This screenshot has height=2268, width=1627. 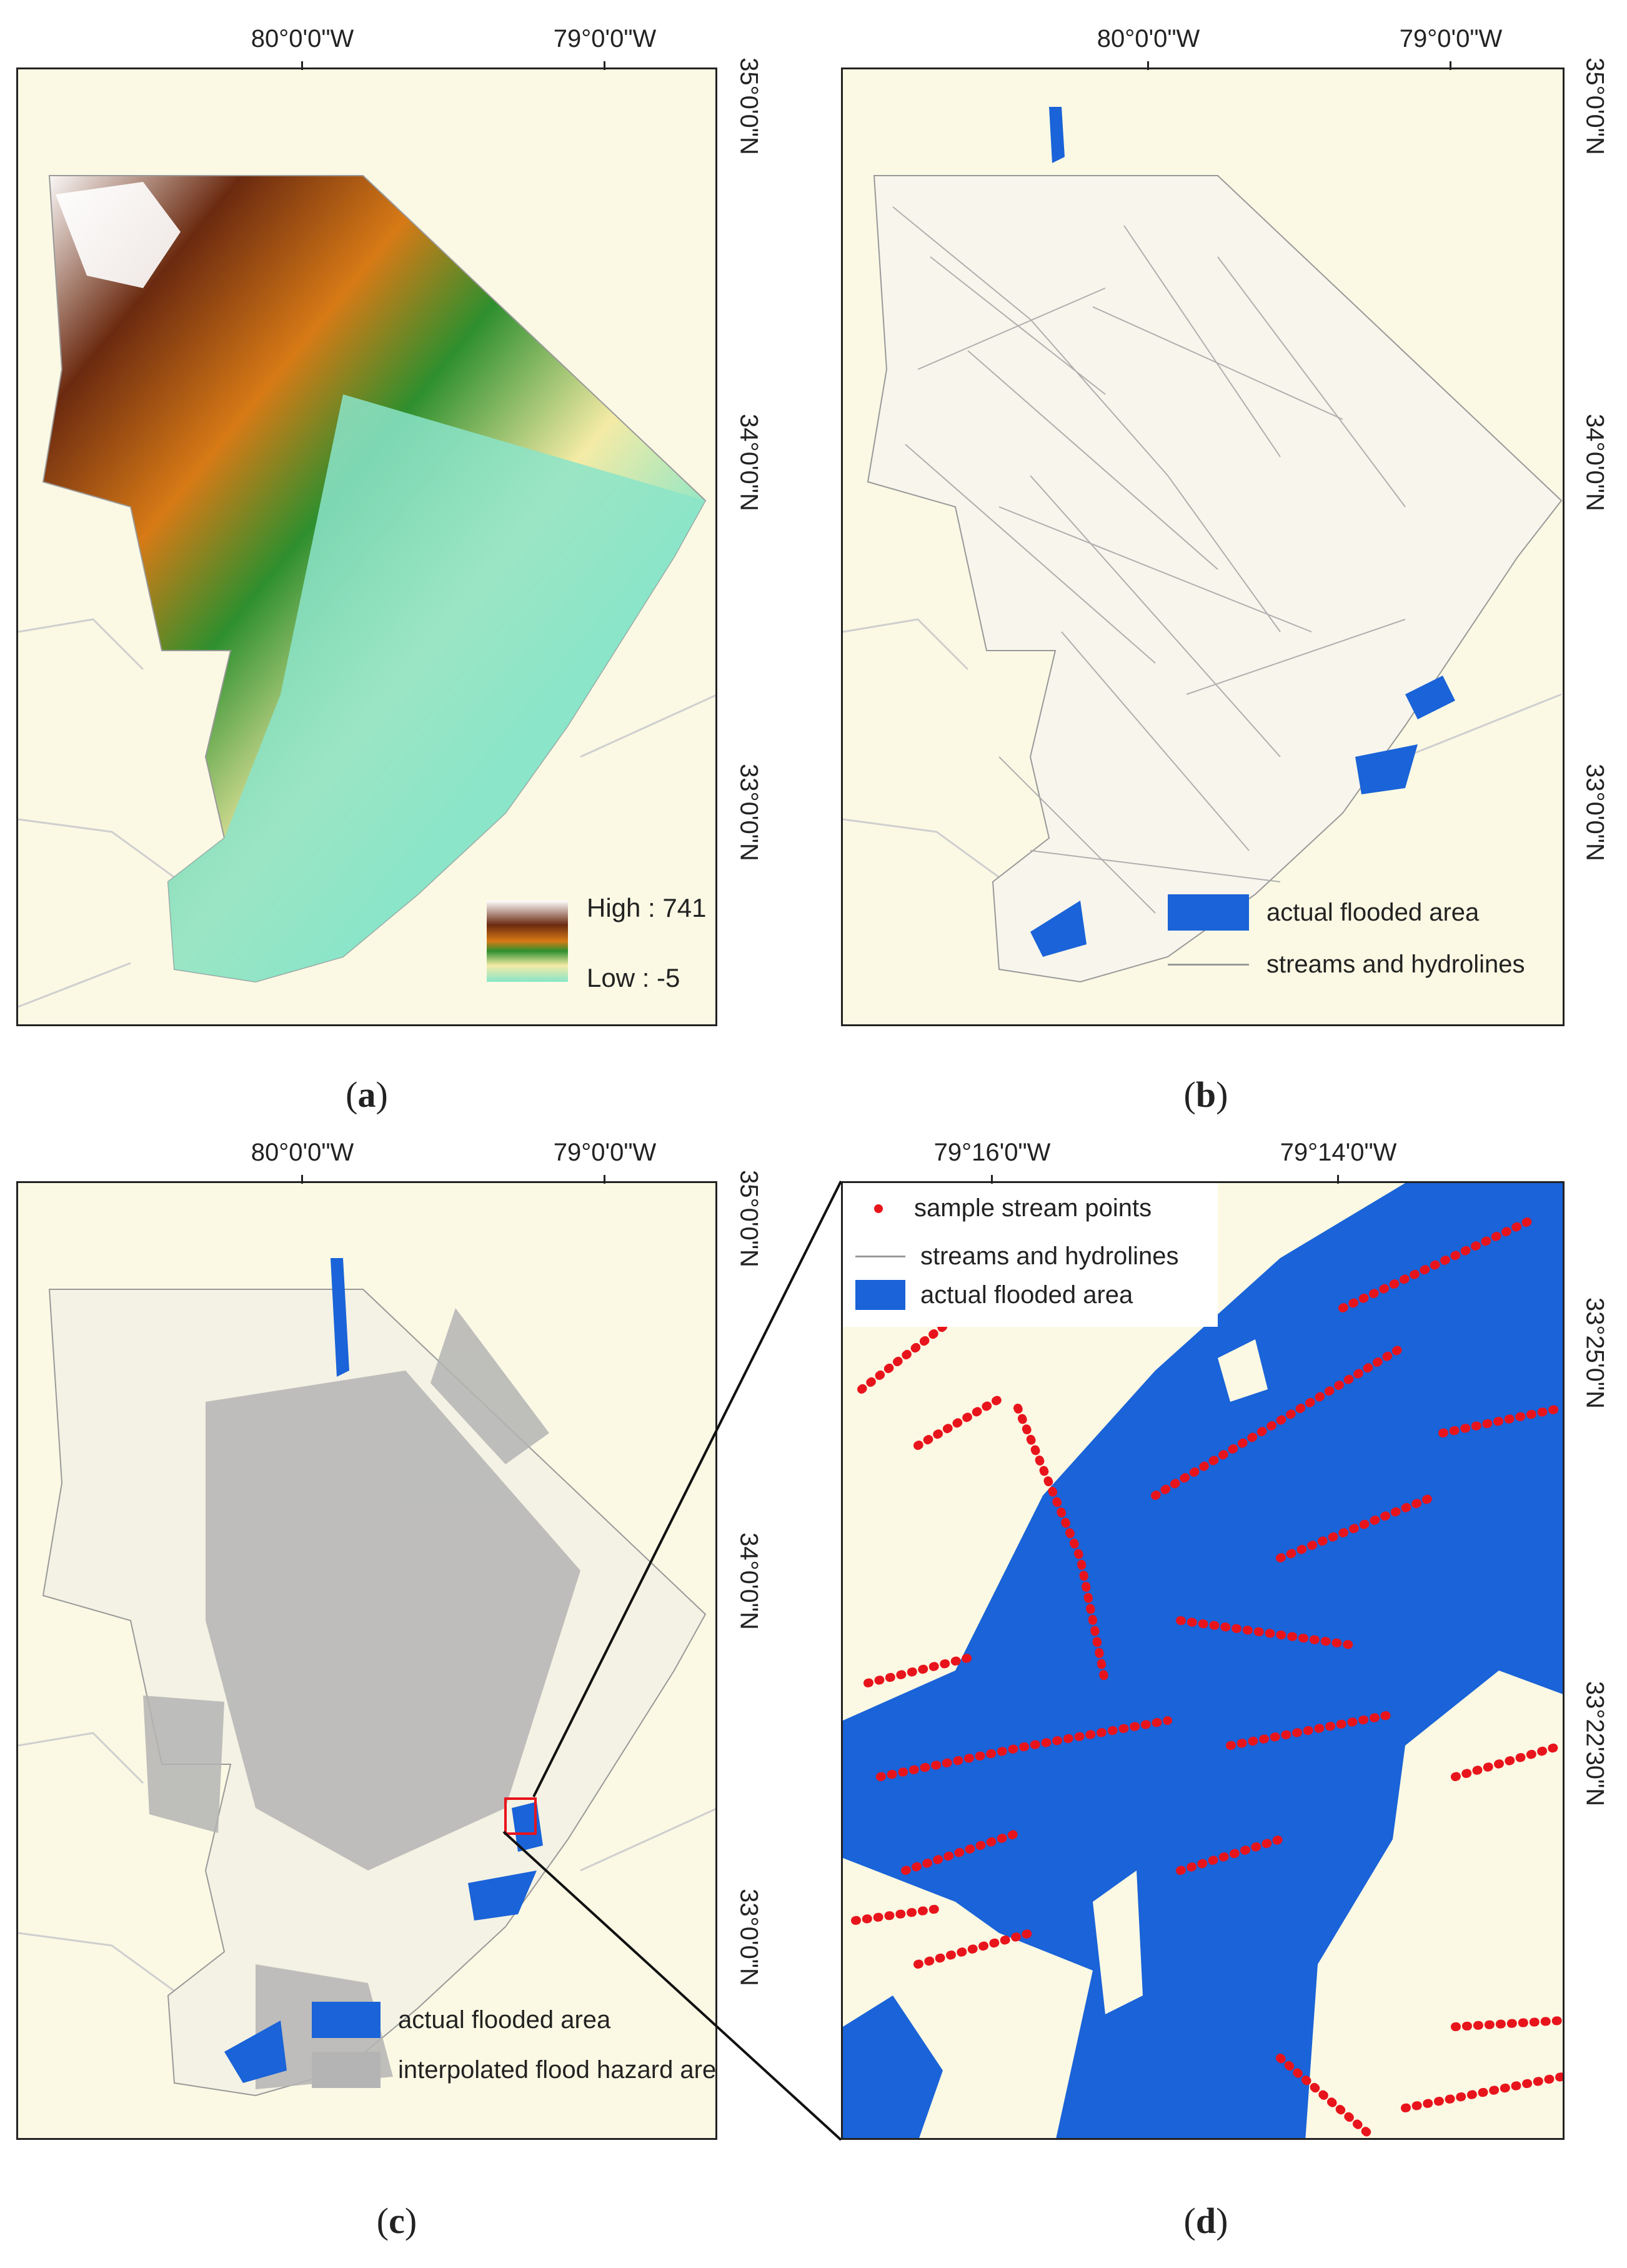 I want to click on lat-label: 33°22'30"N, so click(x=1595, y=1744).